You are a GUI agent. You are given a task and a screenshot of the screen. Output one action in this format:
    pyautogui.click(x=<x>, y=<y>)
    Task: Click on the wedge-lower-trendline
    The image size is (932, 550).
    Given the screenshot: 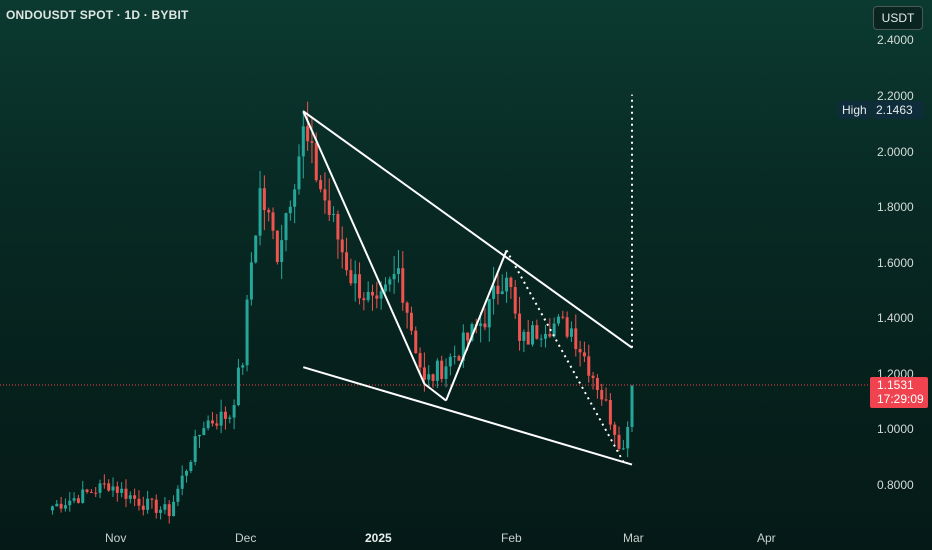 What is the action you would take?
    pyautogui.click(x=468, y=416)
    